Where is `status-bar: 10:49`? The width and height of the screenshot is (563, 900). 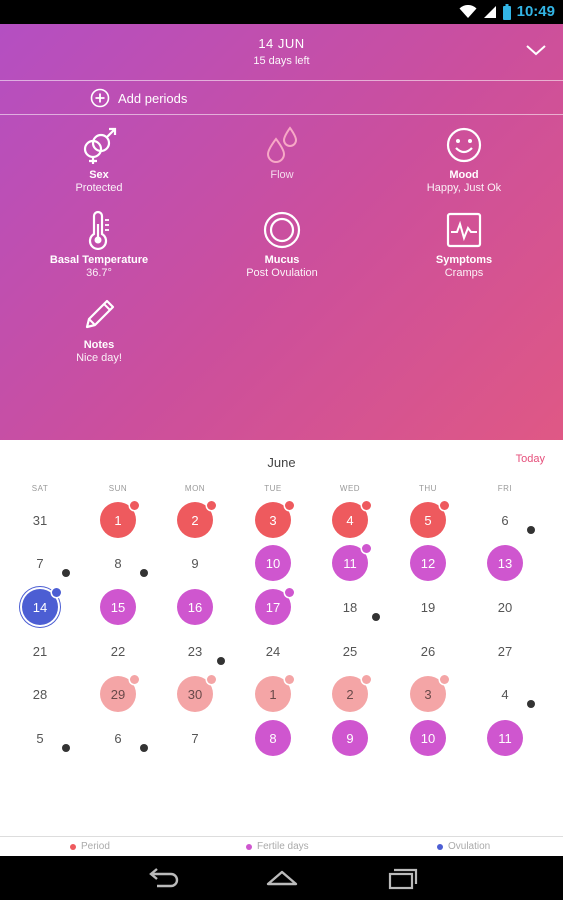
status-bar: 10:49 is located at coordinates (281, 12).